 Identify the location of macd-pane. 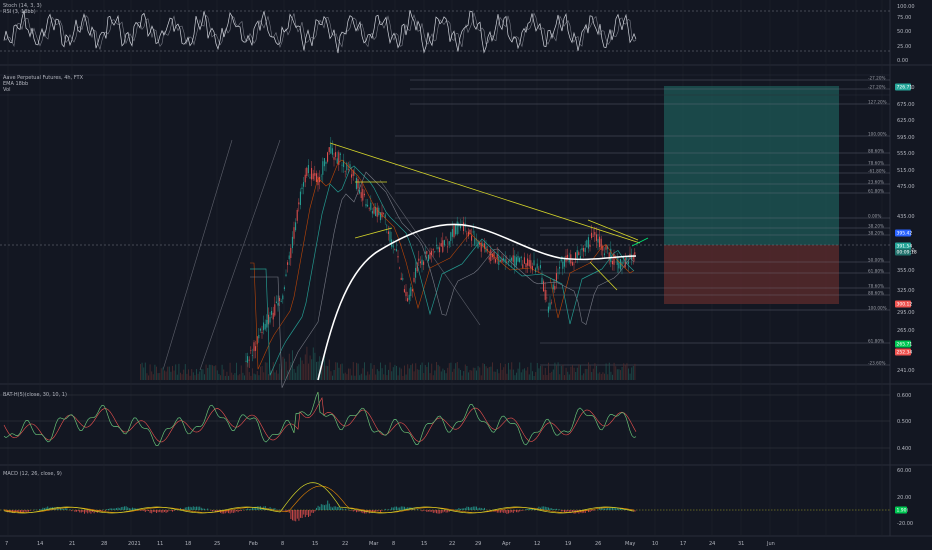
(445, 502).